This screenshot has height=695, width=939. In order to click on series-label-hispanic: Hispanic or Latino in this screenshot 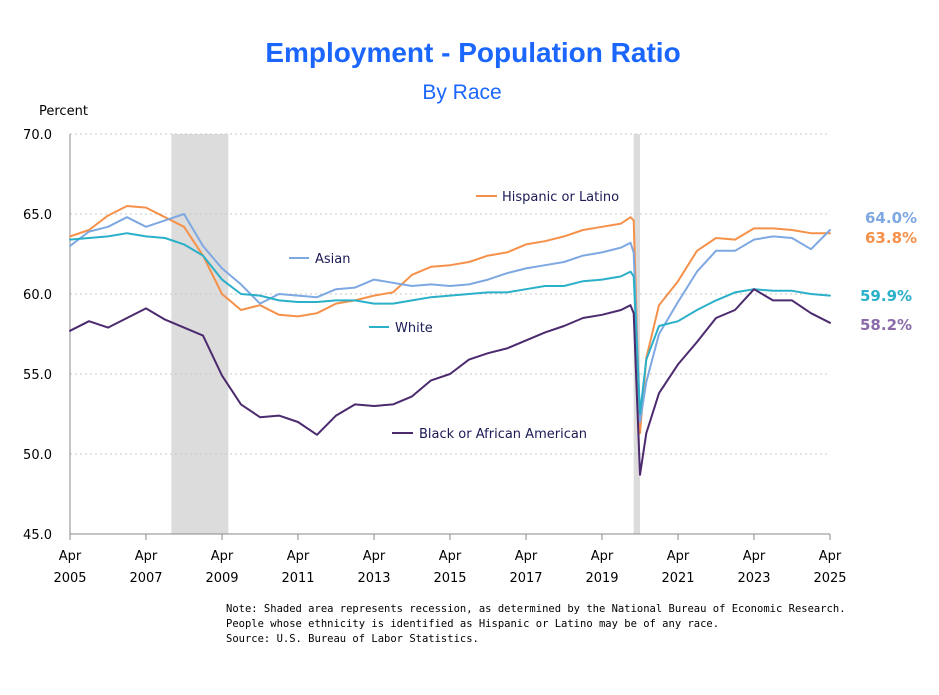, I will do `click(547, 197)`.